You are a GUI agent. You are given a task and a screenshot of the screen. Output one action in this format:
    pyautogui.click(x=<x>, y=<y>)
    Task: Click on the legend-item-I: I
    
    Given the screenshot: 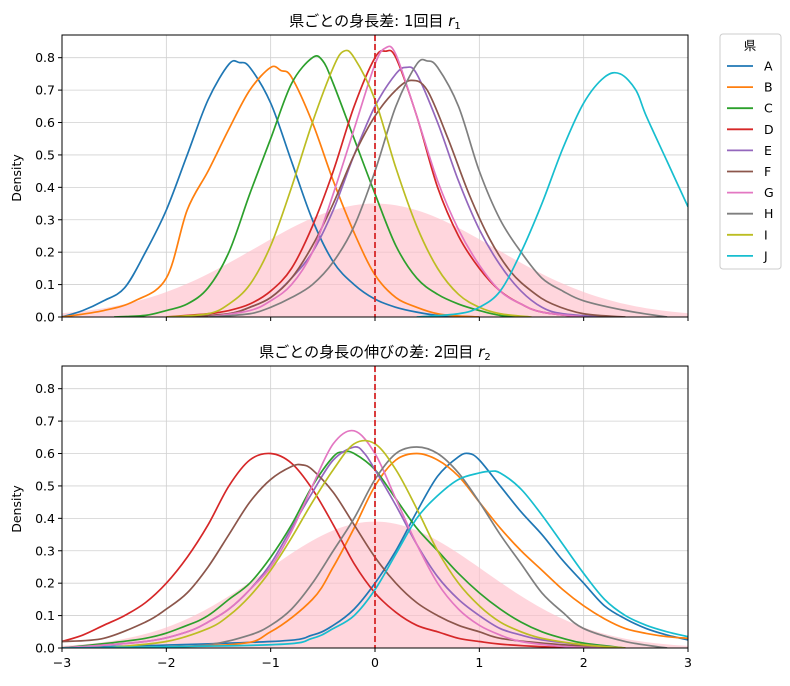 What is the action you would take?
    pyautogui.click(x=747, y=234)
    